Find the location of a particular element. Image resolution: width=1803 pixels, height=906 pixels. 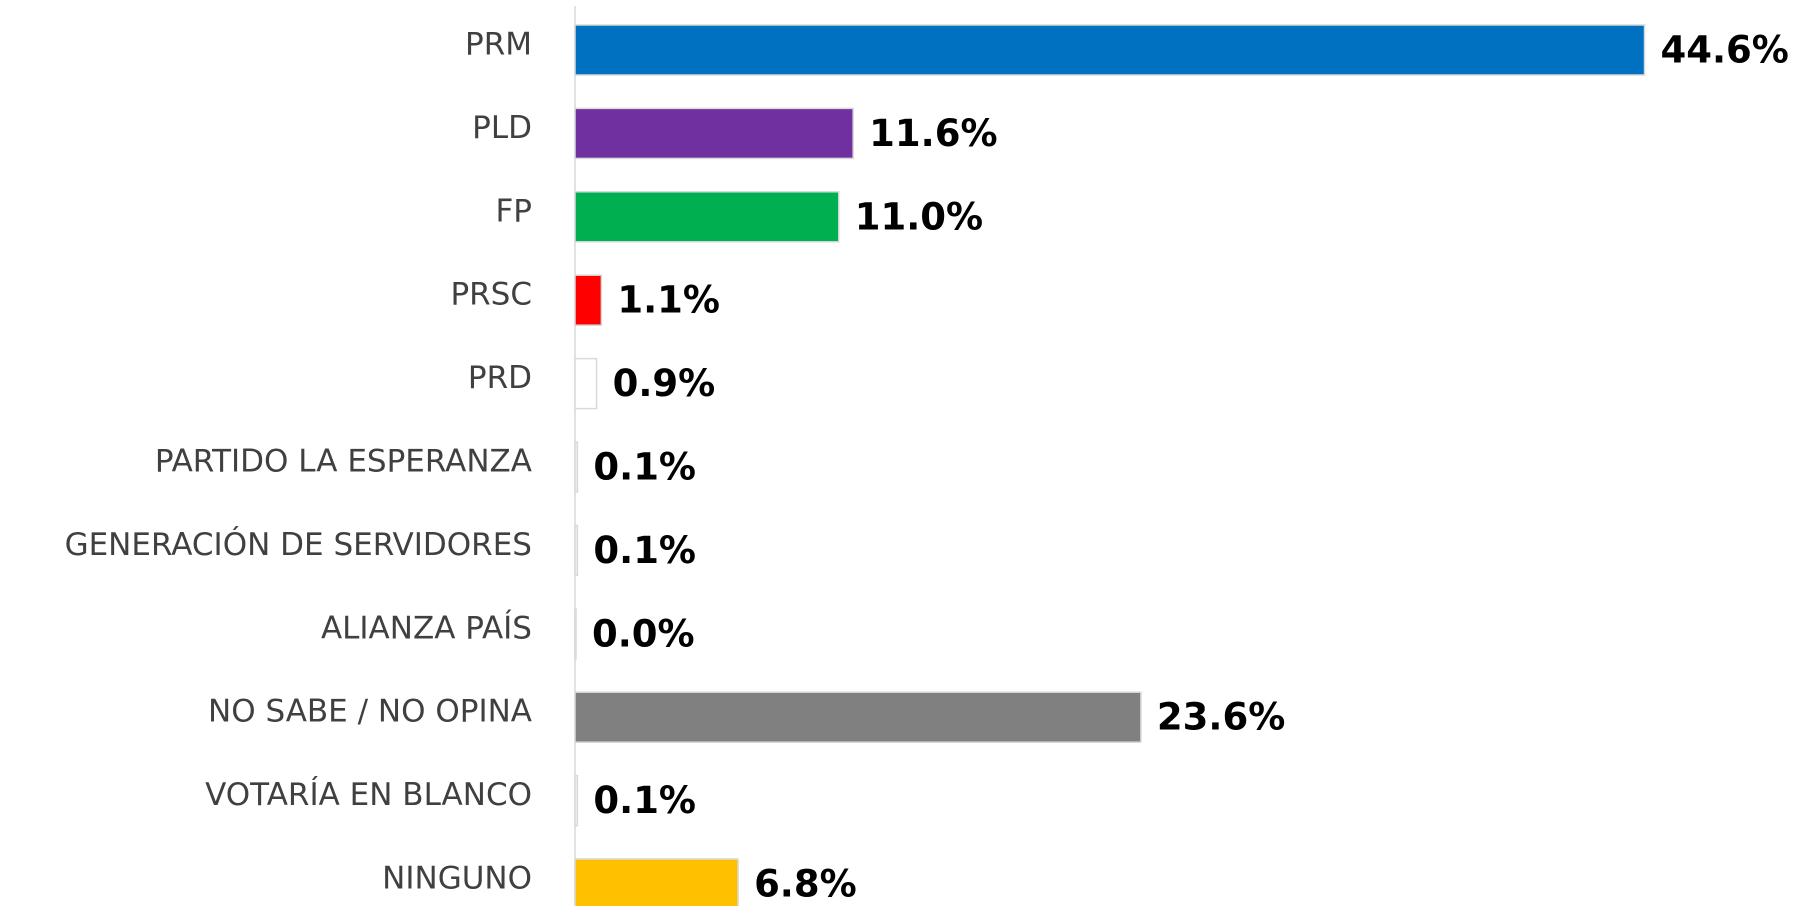

value-label: 1.1% is located at coordinates (668, 300).